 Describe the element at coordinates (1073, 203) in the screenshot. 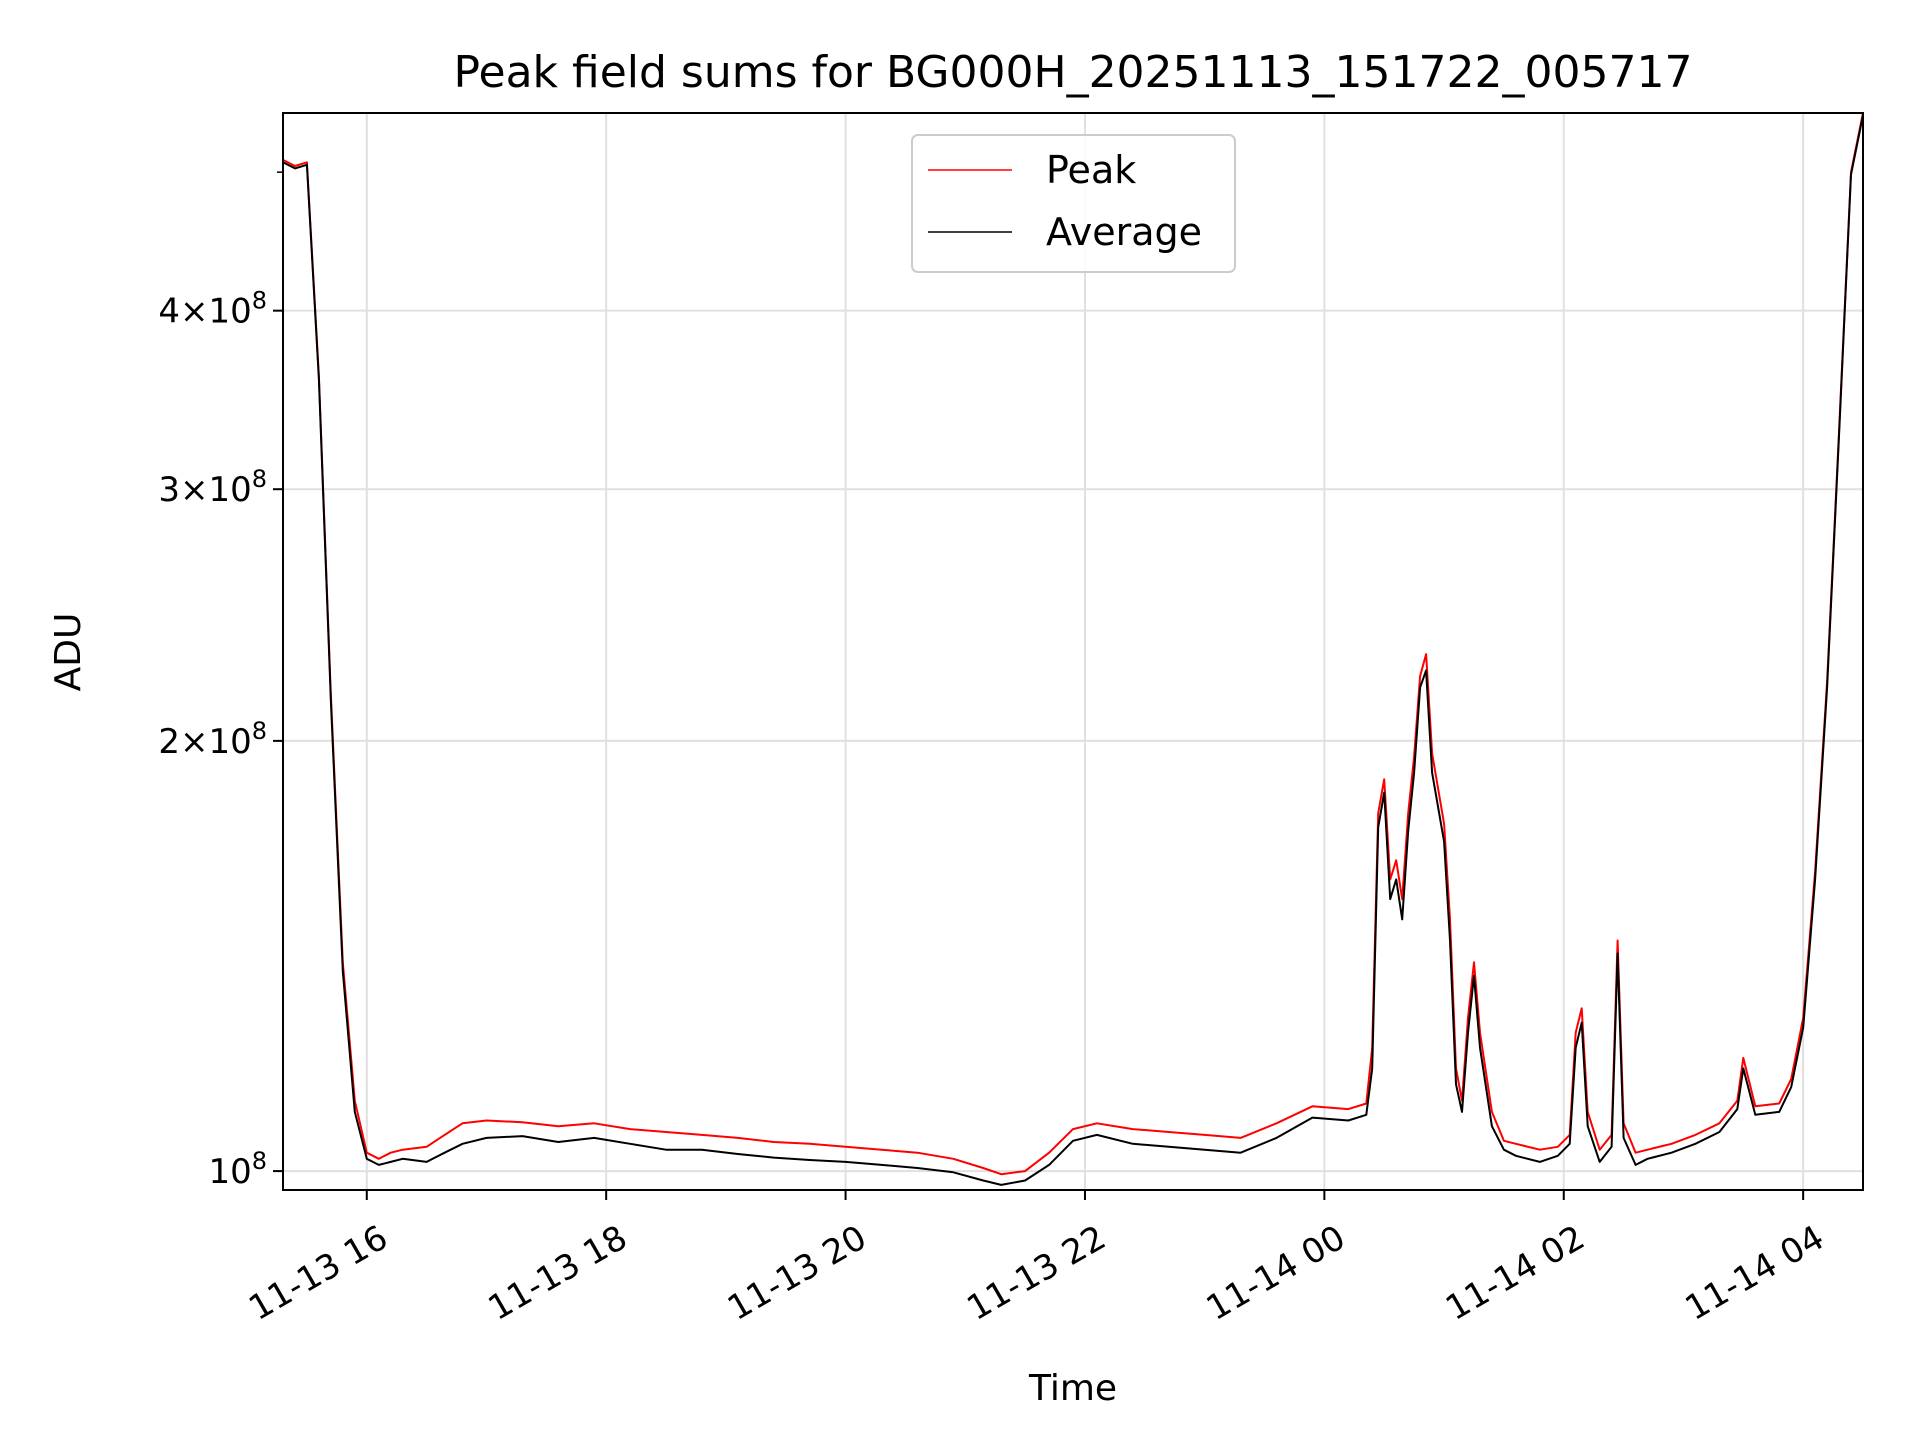

I see `legend: Peak Average` at that location.